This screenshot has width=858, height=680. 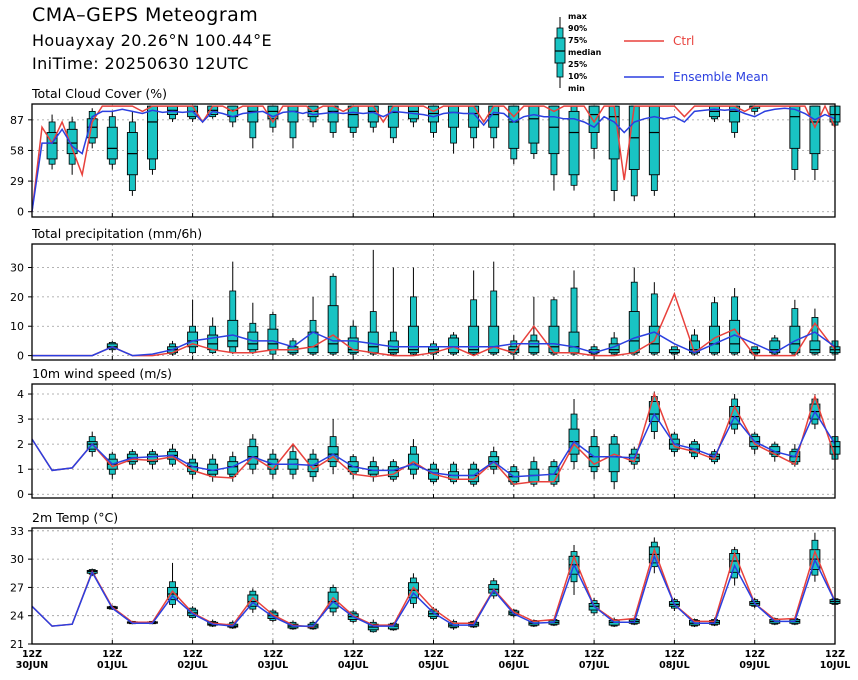 What do you see at coordinates (20, 419) in the screenshot?
I see `y-tick-label: 3` at bounding box center [20, 419].